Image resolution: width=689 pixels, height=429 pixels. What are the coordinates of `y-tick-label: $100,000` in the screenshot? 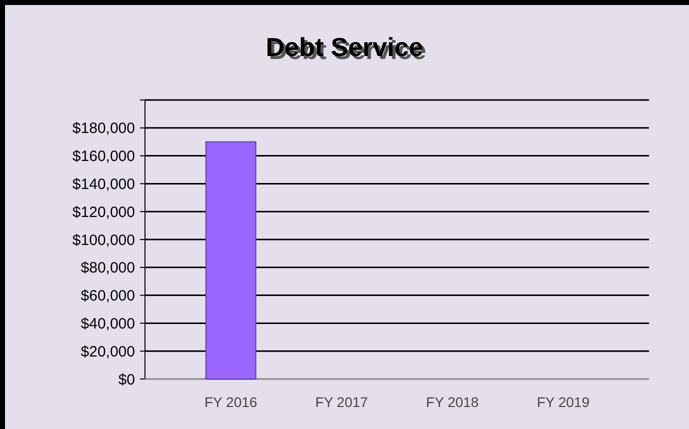 It's located at (103, 240).